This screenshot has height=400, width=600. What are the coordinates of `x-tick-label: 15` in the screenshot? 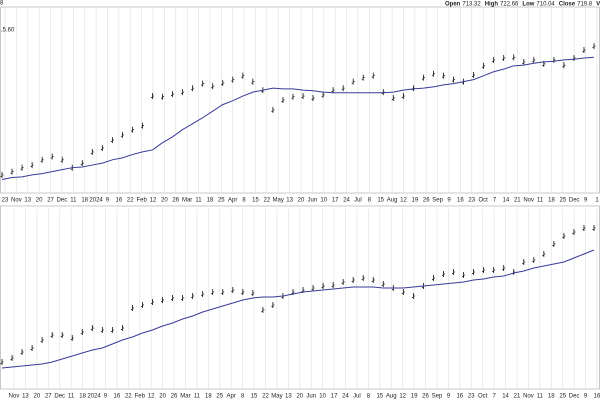 It's located at (255, 201).